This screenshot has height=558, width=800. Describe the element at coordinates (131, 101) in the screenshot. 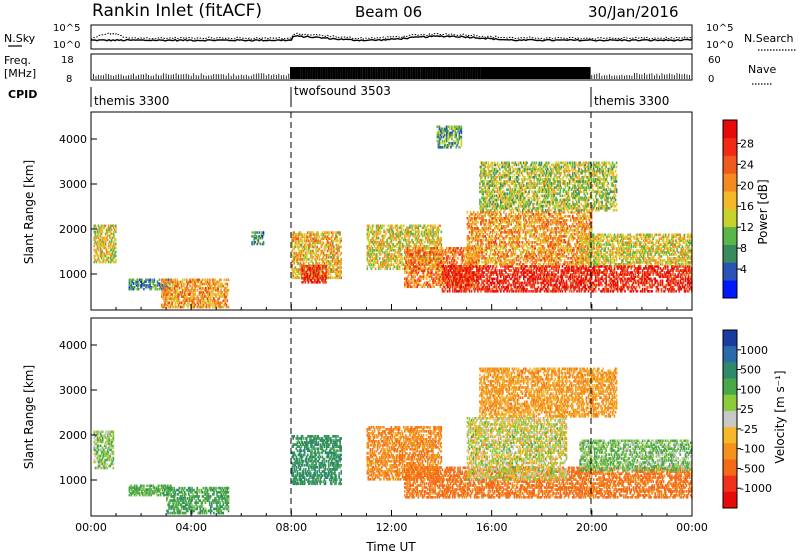

I see `cpid-segment-1: themis 3300` at that location.